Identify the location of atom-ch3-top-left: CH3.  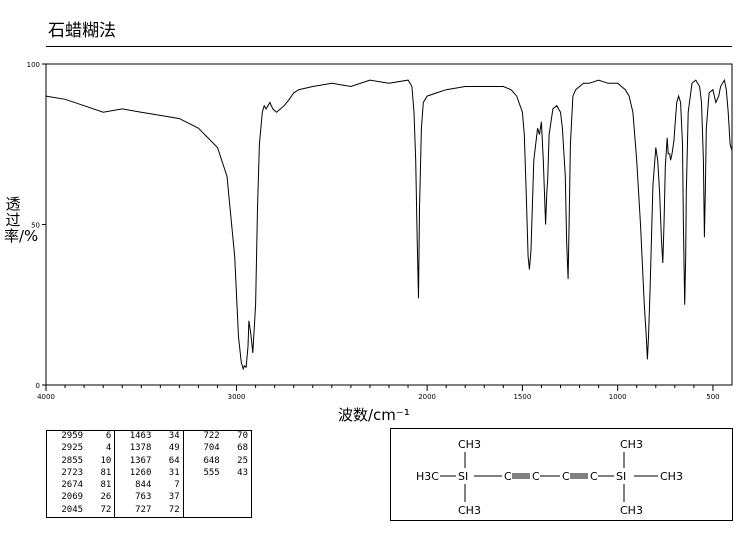
(469, 444).